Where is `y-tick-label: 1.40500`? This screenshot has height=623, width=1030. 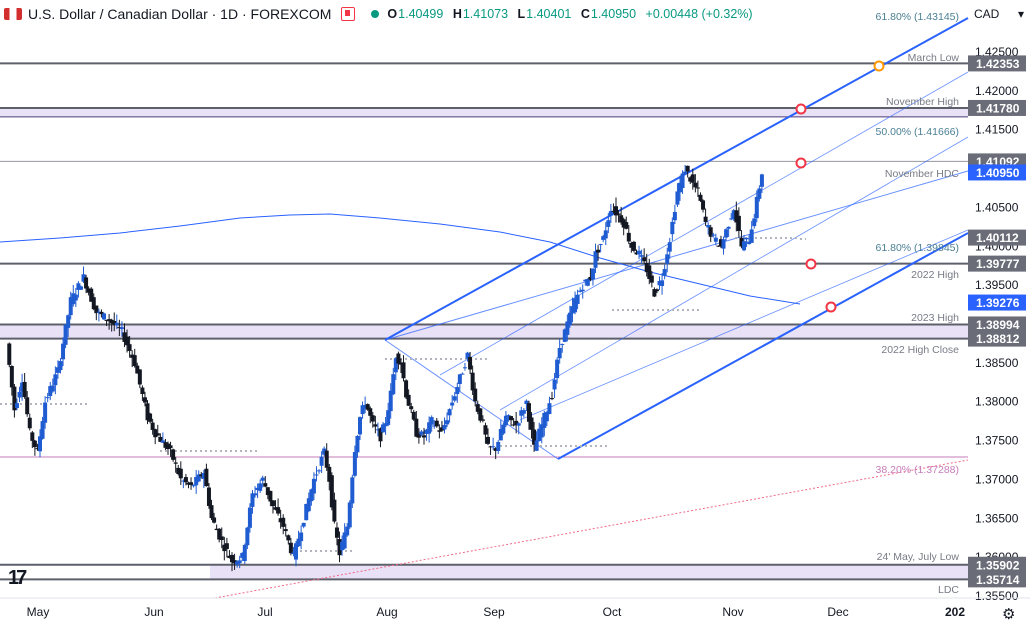
y-tick-label: 1.40500 is located at coordinates (997, 207).